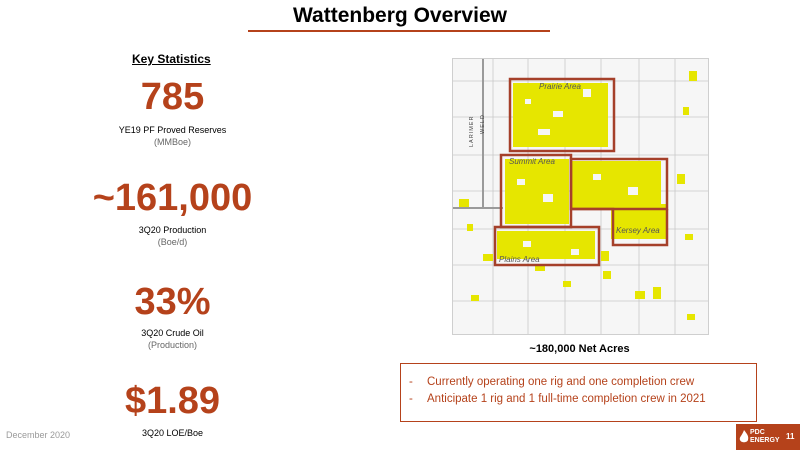 The height and width of the screenshot is (450, 800). Describe the element at coordinates (744, 436) in the screenshot. I see `flame-icon` at that location.